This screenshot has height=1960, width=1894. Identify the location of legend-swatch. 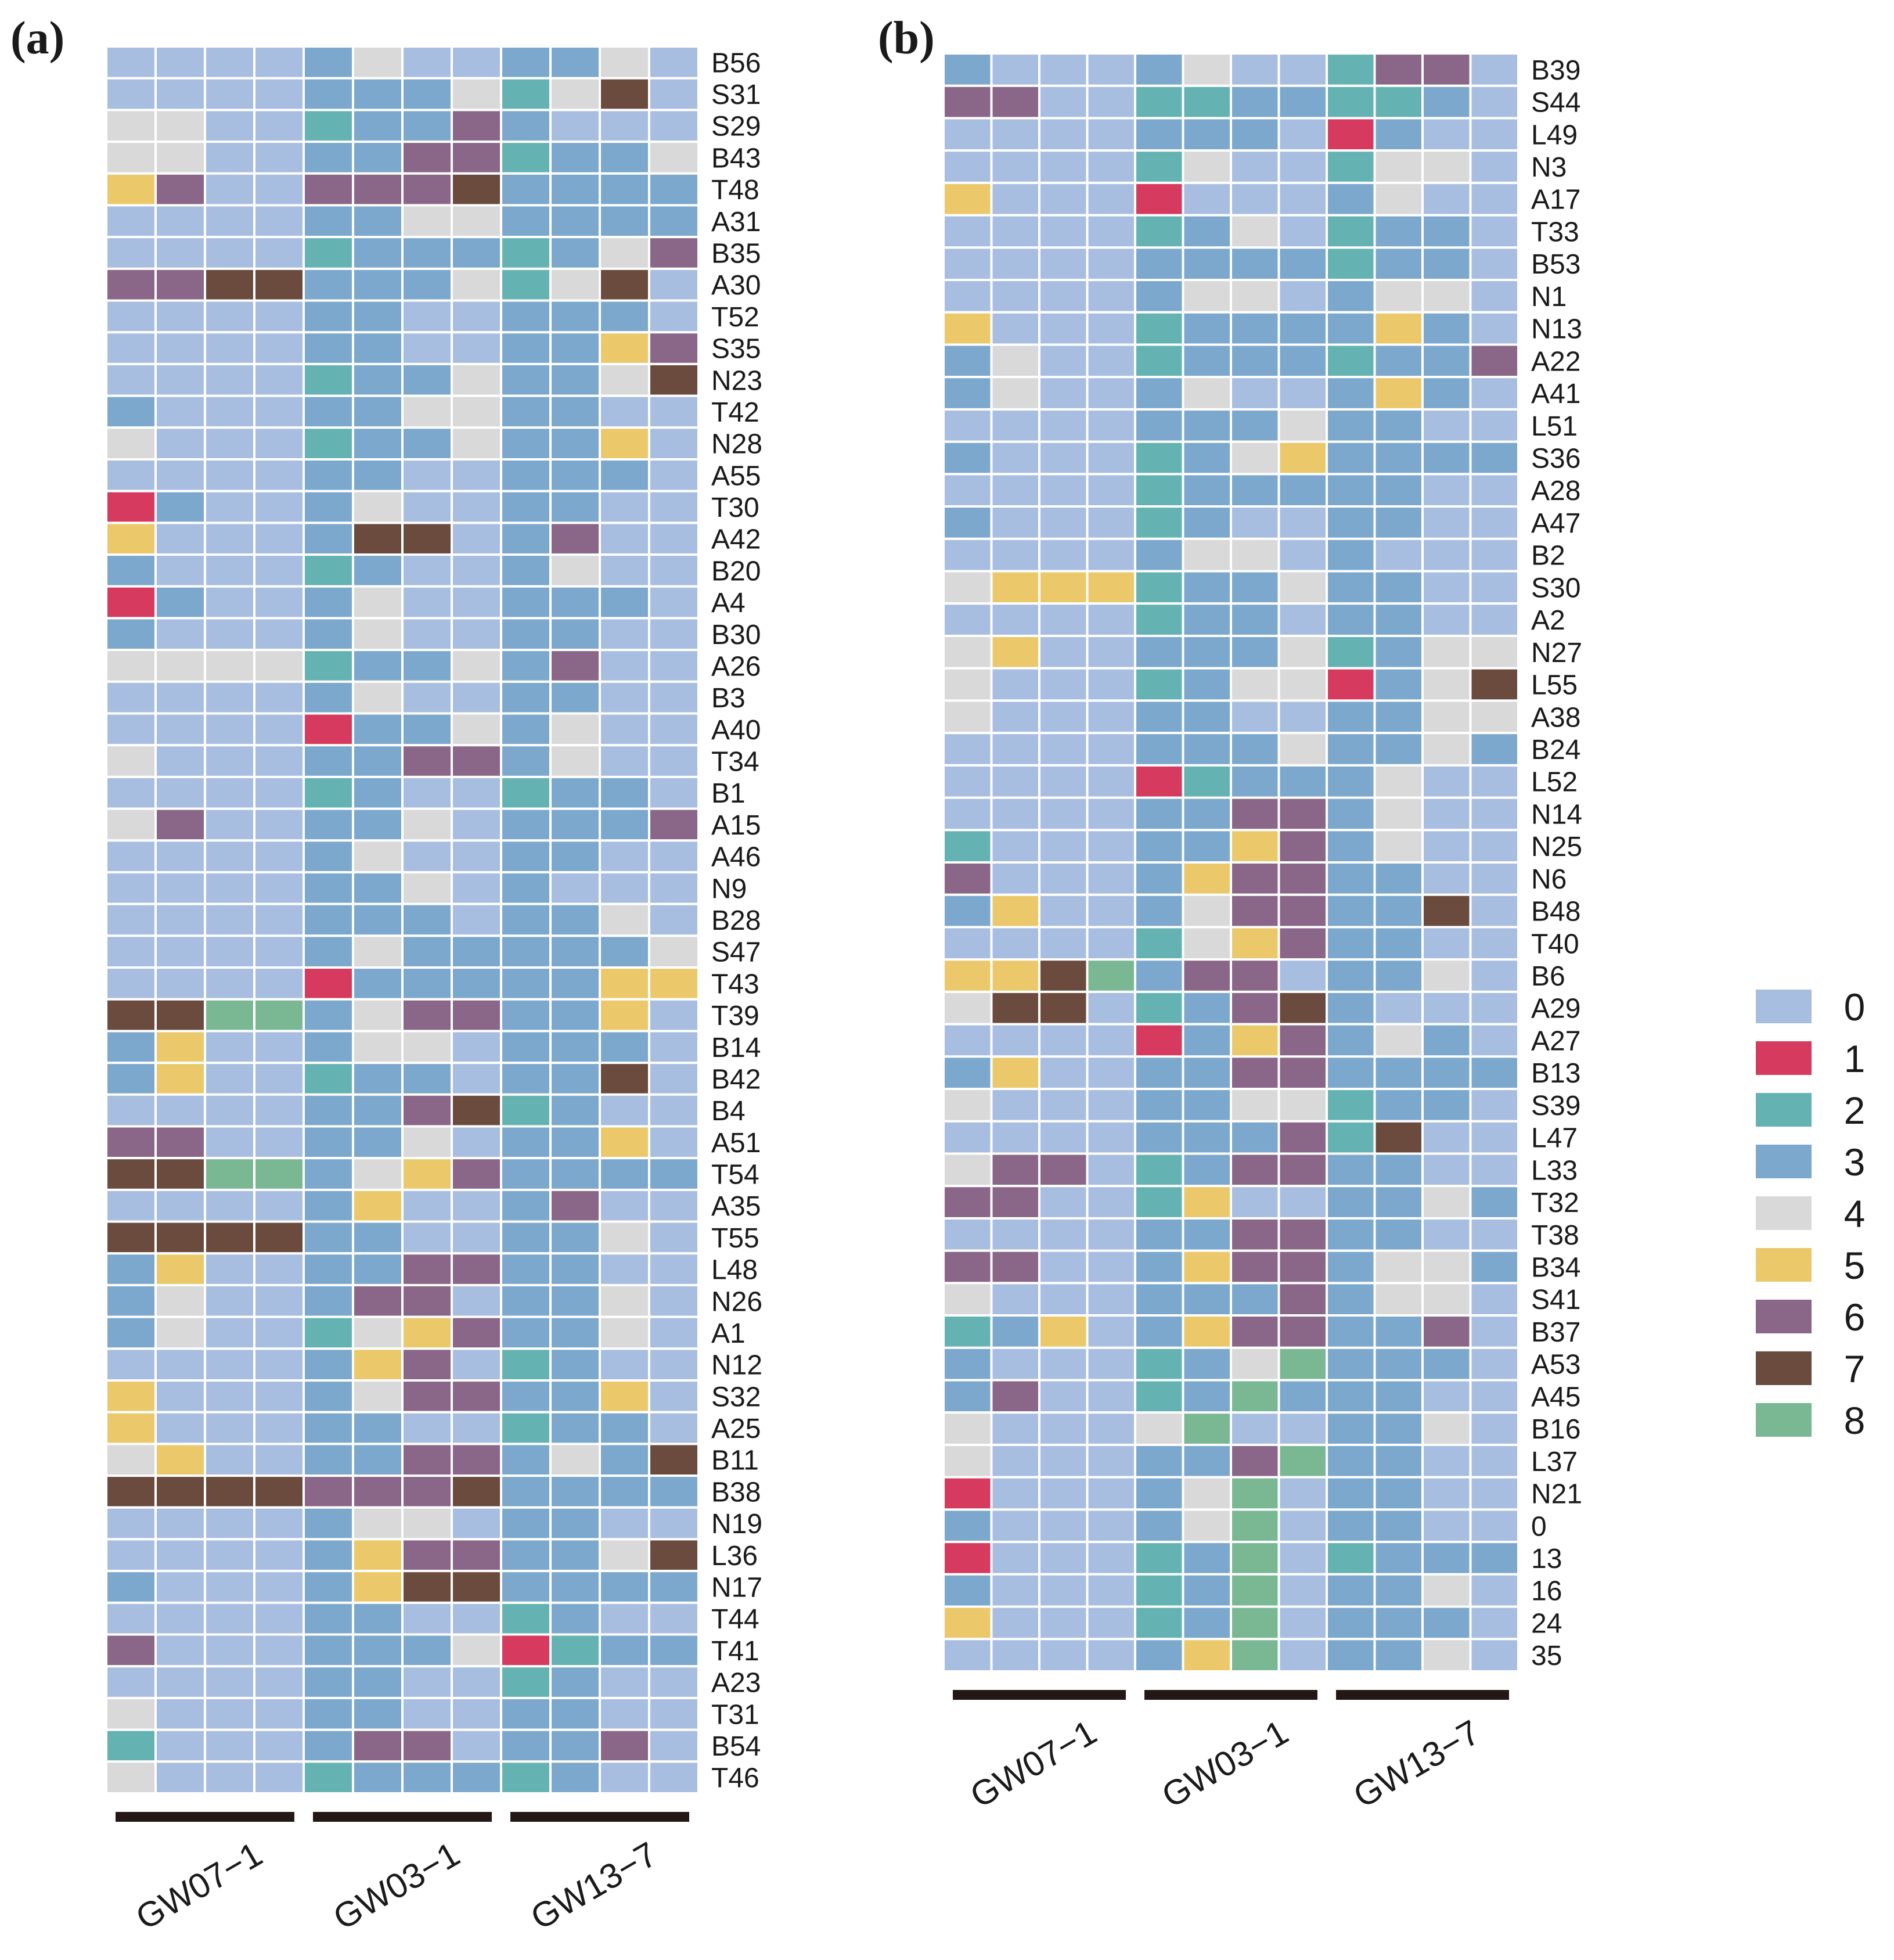
(1783, 1213).